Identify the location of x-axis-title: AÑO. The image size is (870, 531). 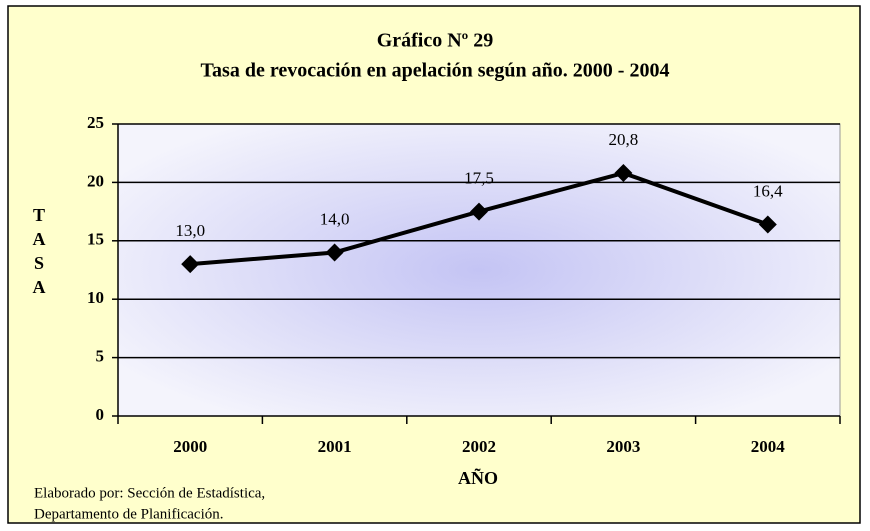
(478, 477).